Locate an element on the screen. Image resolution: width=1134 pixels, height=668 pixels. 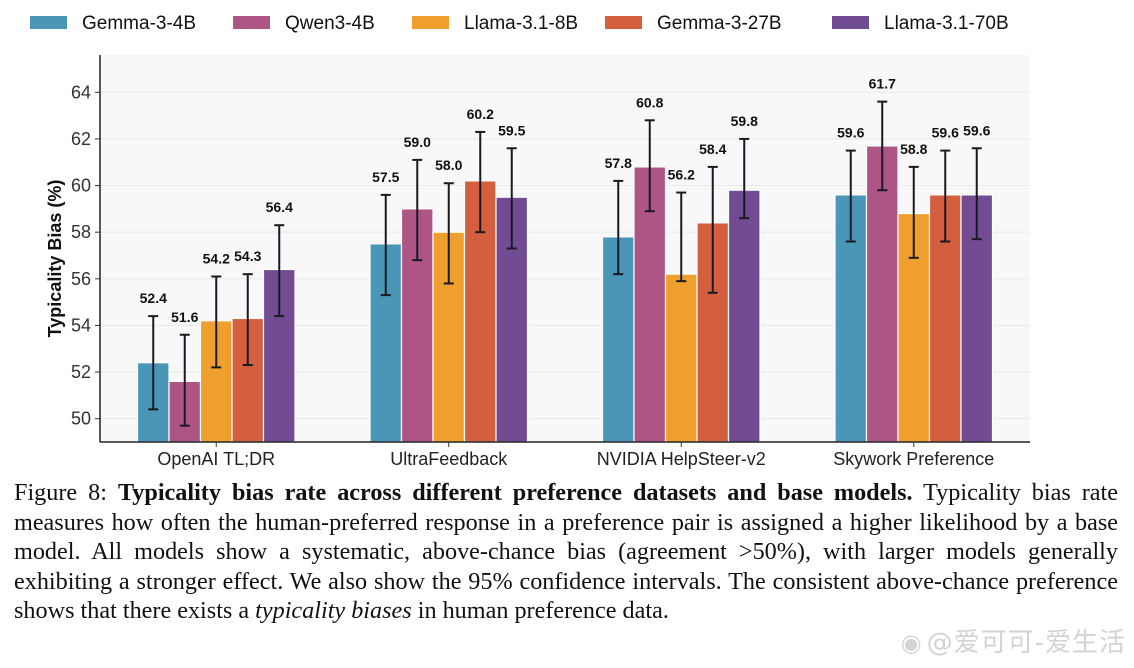
legend-item: Llama-3.1-8B is located at coordinates (495, 23).